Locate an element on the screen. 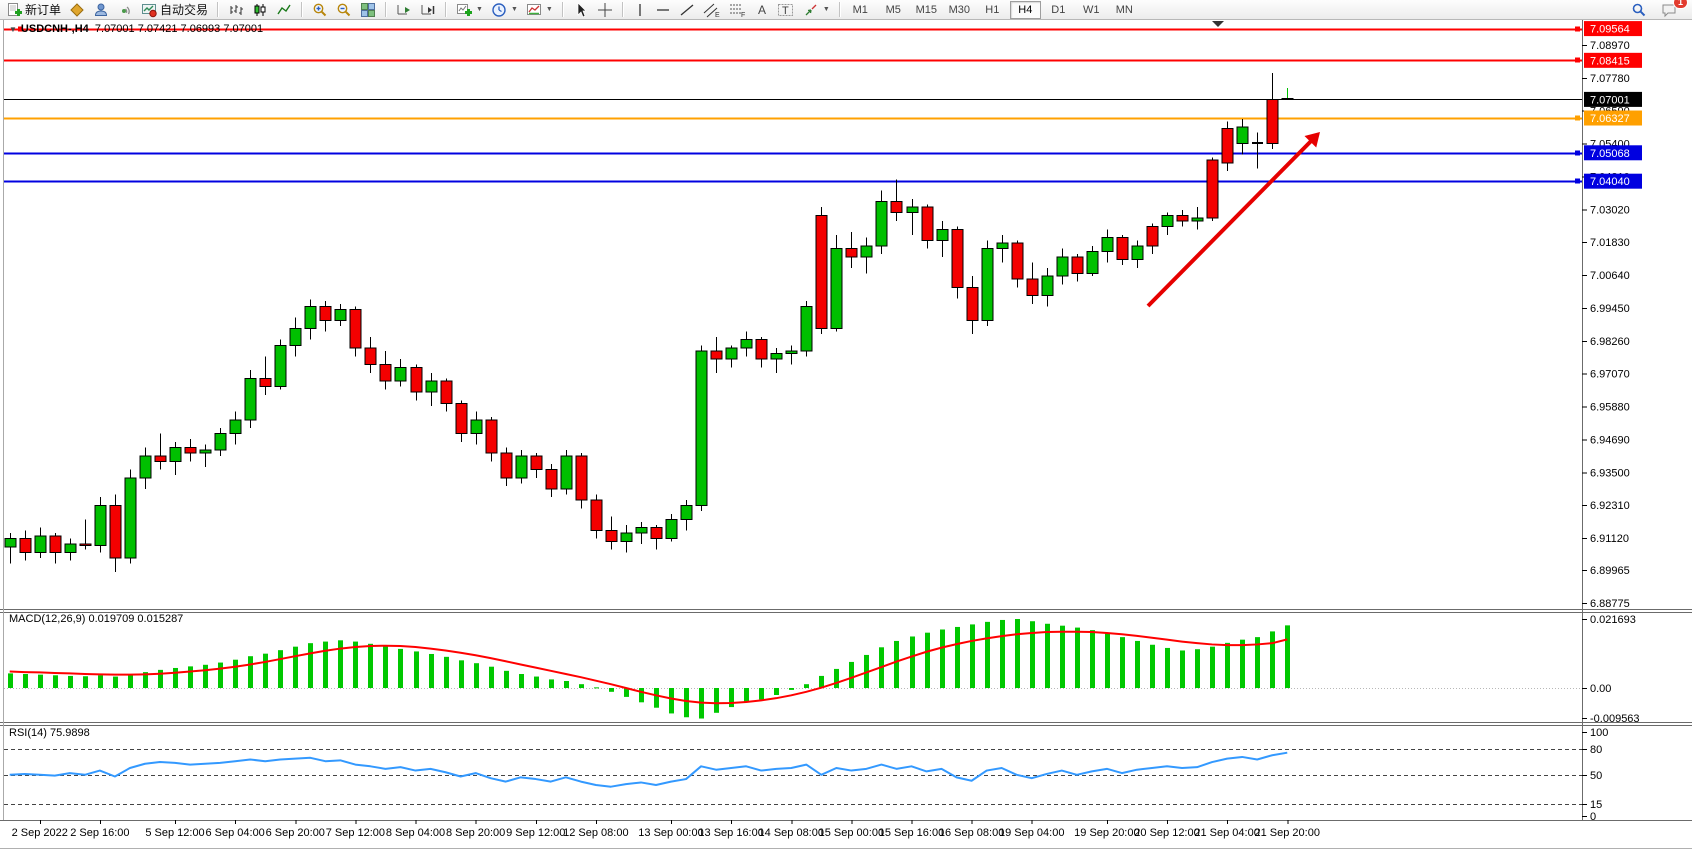 This screenshot has width=1692, height=849. market-watch-button is located at coordinates (125, 10).